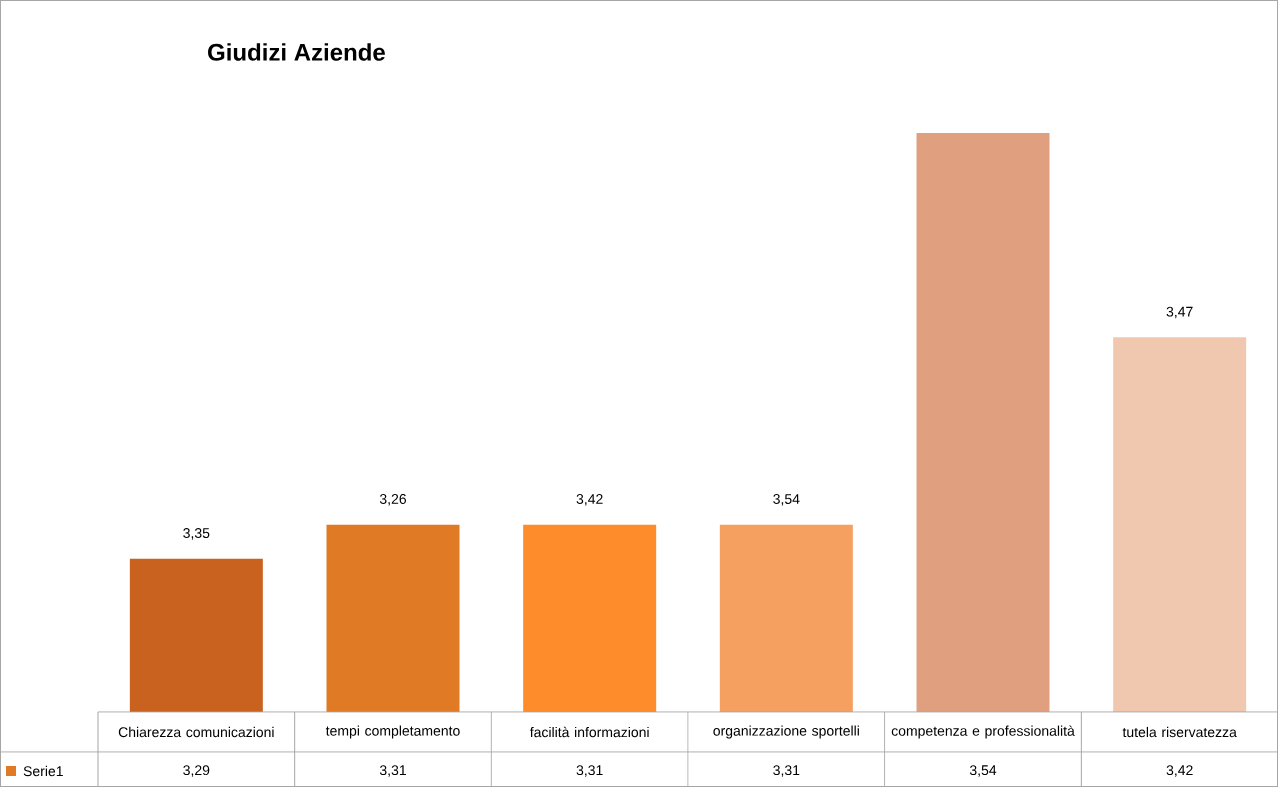 The height and width of the screenshot is (787, 1278). What do you see at coordinates (392, 500) in the screenshot?
I see `annotation: 3,26` at bounding box center [392, 500].